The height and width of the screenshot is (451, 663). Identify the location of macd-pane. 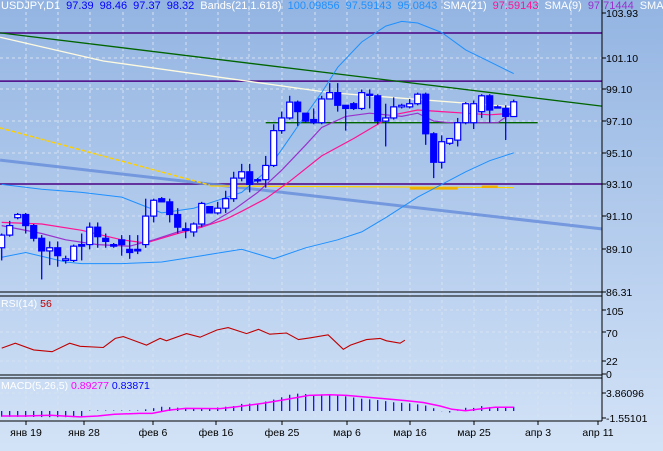
(258, 405).